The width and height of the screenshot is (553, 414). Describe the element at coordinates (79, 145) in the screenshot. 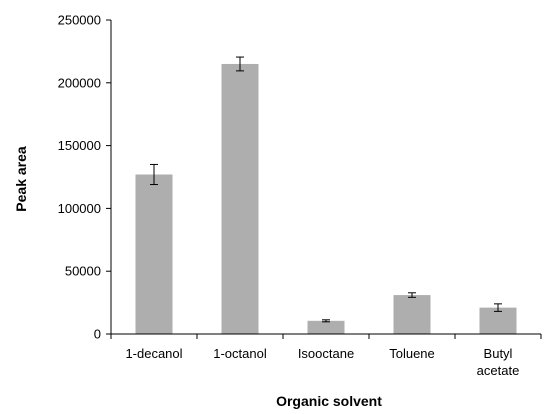

I see `y-tick-label: 150000` at that location.